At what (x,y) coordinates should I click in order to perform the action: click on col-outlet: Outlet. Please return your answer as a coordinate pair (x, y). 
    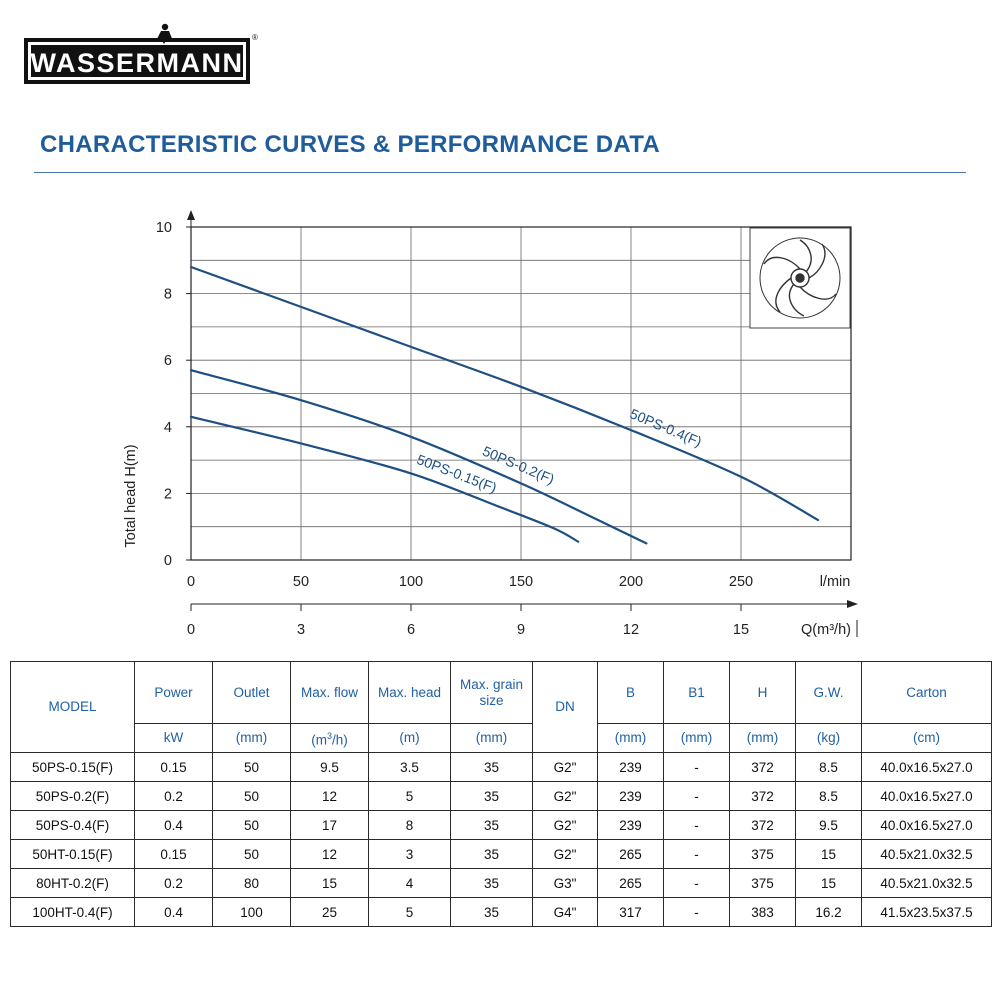
    Looking at the image, I should click on (251, 692).